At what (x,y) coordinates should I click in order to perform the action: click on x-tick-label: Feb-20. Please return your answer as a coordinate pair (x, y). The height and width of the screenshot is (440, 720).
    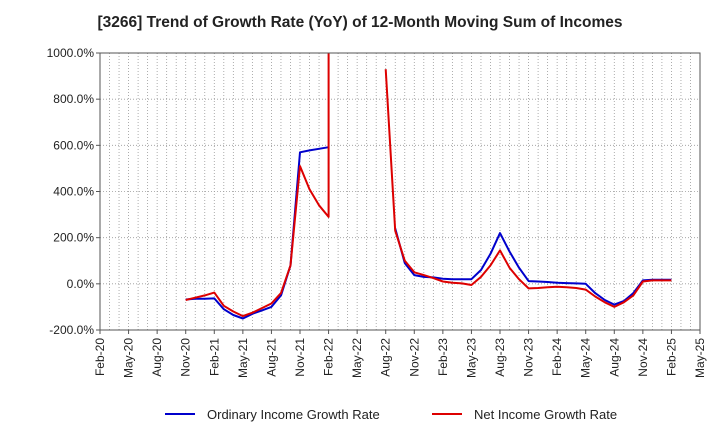
    Looking at the image, I should click on (100, 357).